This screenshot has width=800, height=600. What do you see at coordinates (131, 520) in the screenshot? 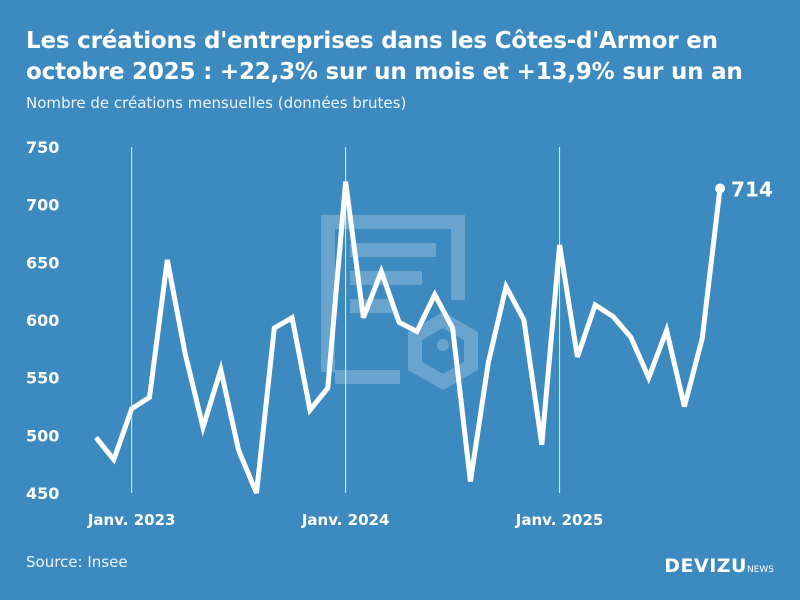
I see `x-tick-label: Janv. 2023` at bounding box center [131, 520].